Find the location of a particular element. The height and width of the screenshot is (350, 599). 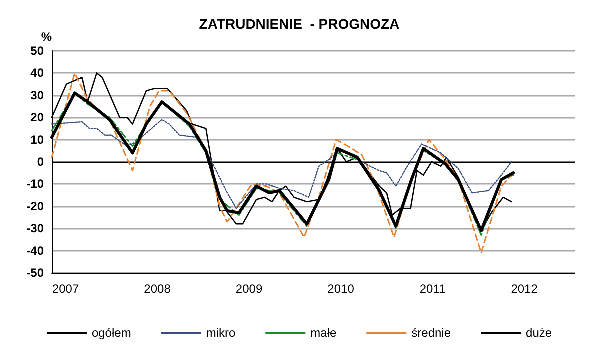

legend-label: duże is located at coordinates (539, 333).